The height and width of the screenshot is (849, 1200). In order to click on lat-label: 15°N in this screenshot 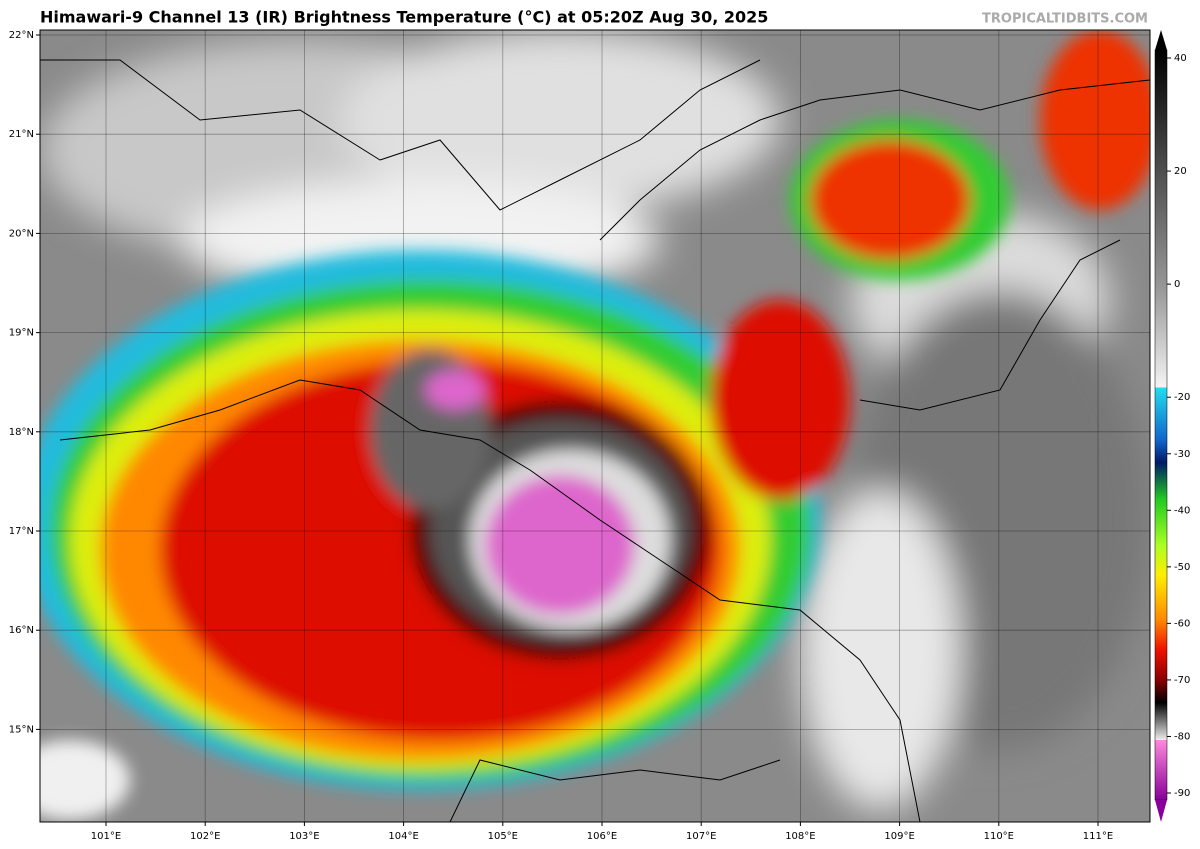, I will do `click(21, 729)`.